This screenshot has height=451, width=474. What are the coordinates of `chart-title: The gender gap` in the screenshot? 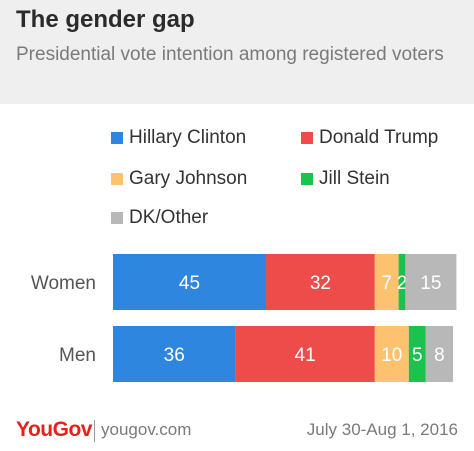 It's located at (105, 19).